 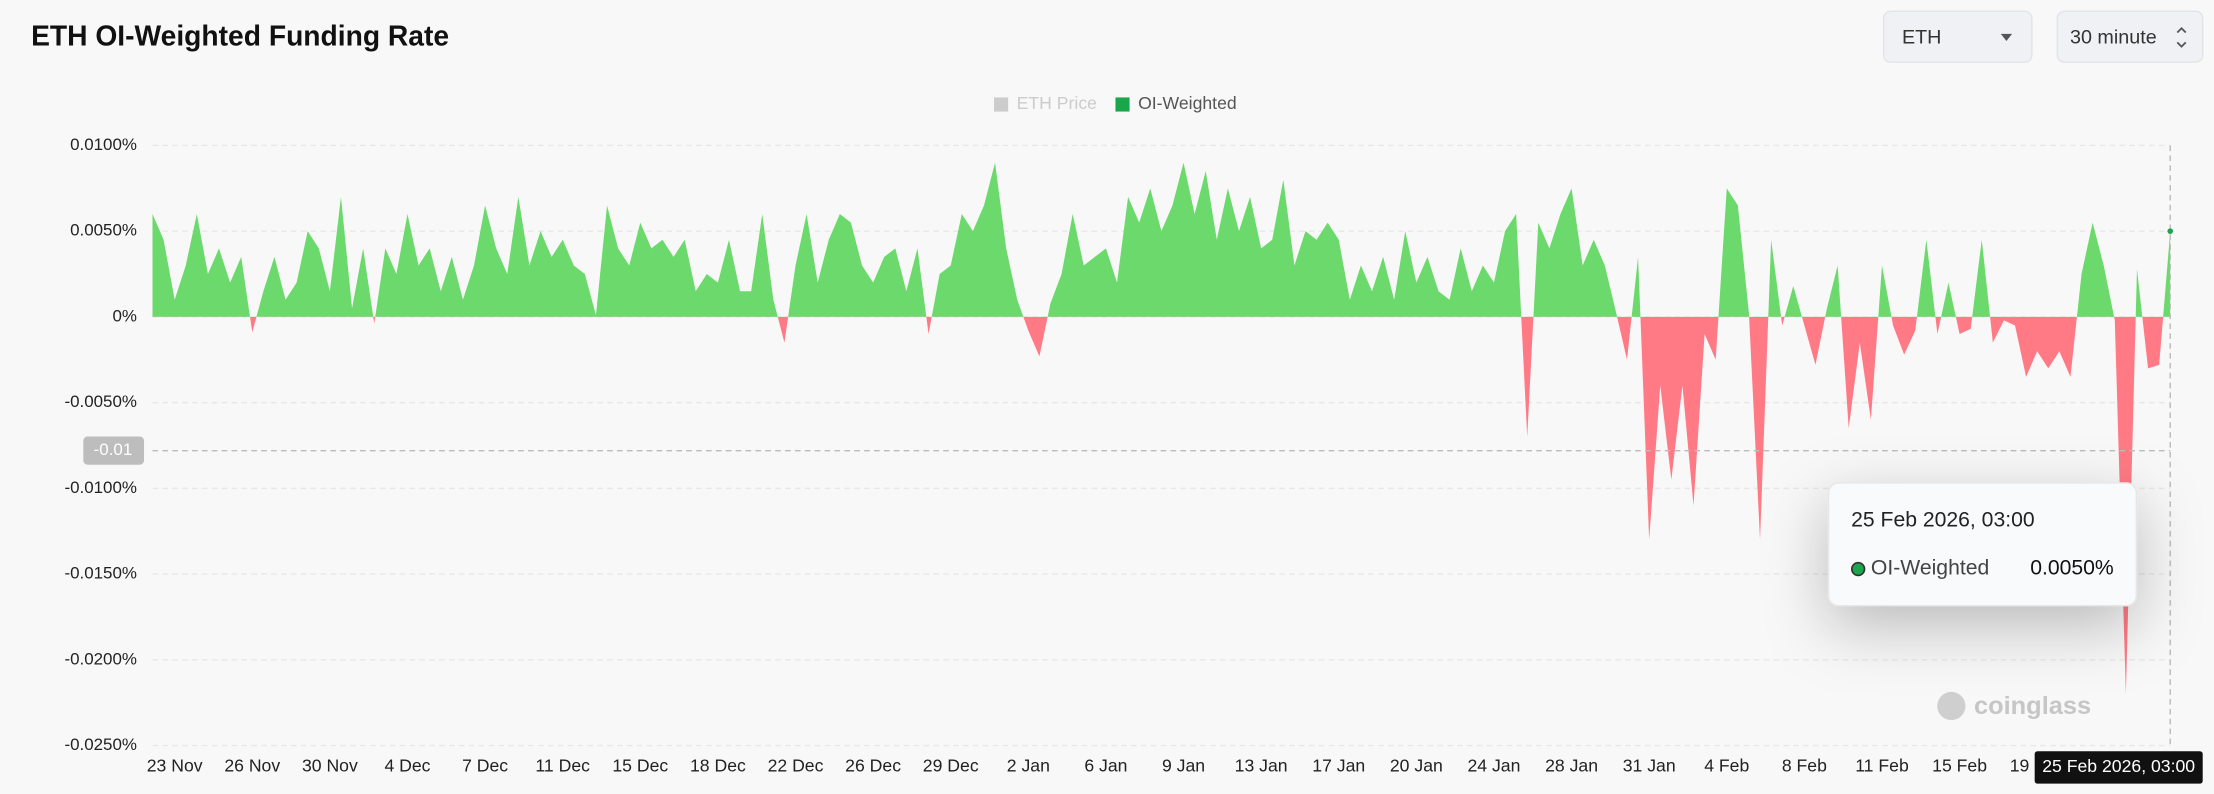 What do you see at coordinates (1726, 765) in the screenshot?
I see `x-tick-label: 4 Feb` at bounding box center [1726, 765].